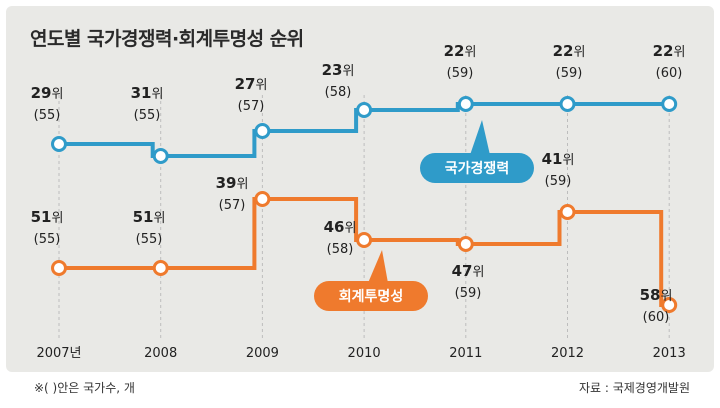  Describe the element at coordinates (251, 84) in the screenshot. I see `rank-label: 27위` at that location.